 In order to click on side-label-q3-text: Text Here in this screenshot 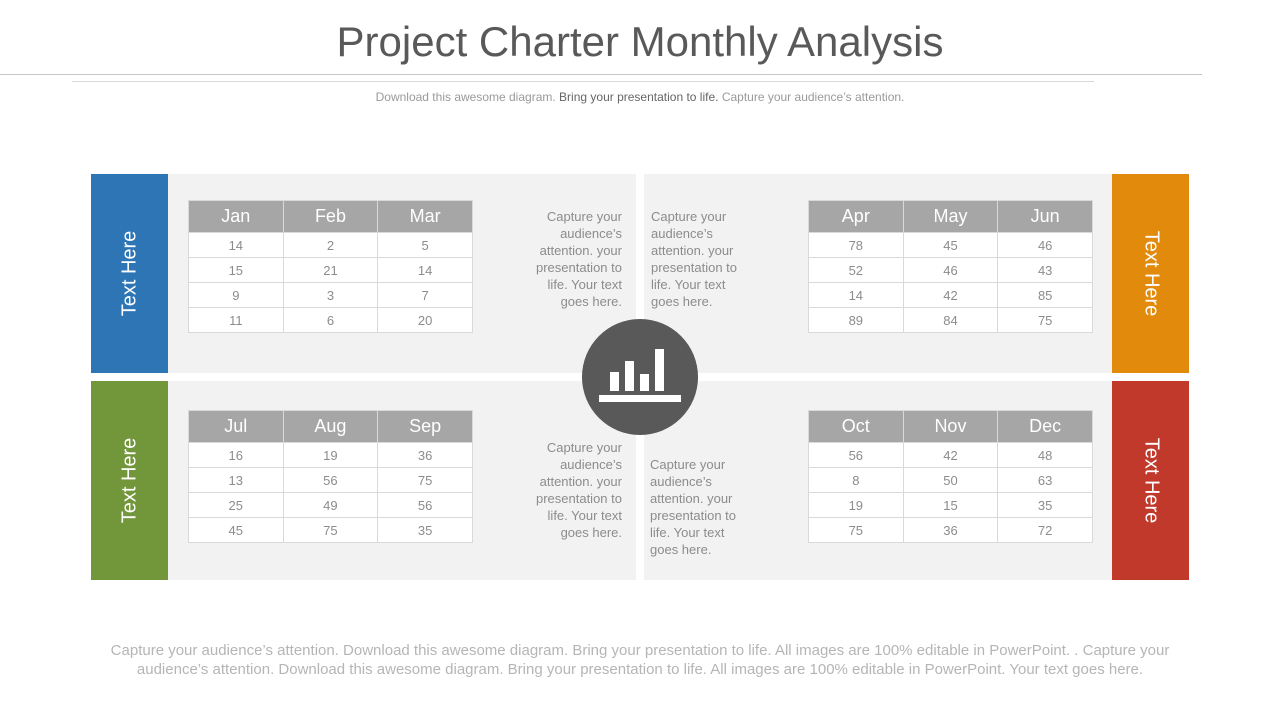, I will do `click(129, 480)`.